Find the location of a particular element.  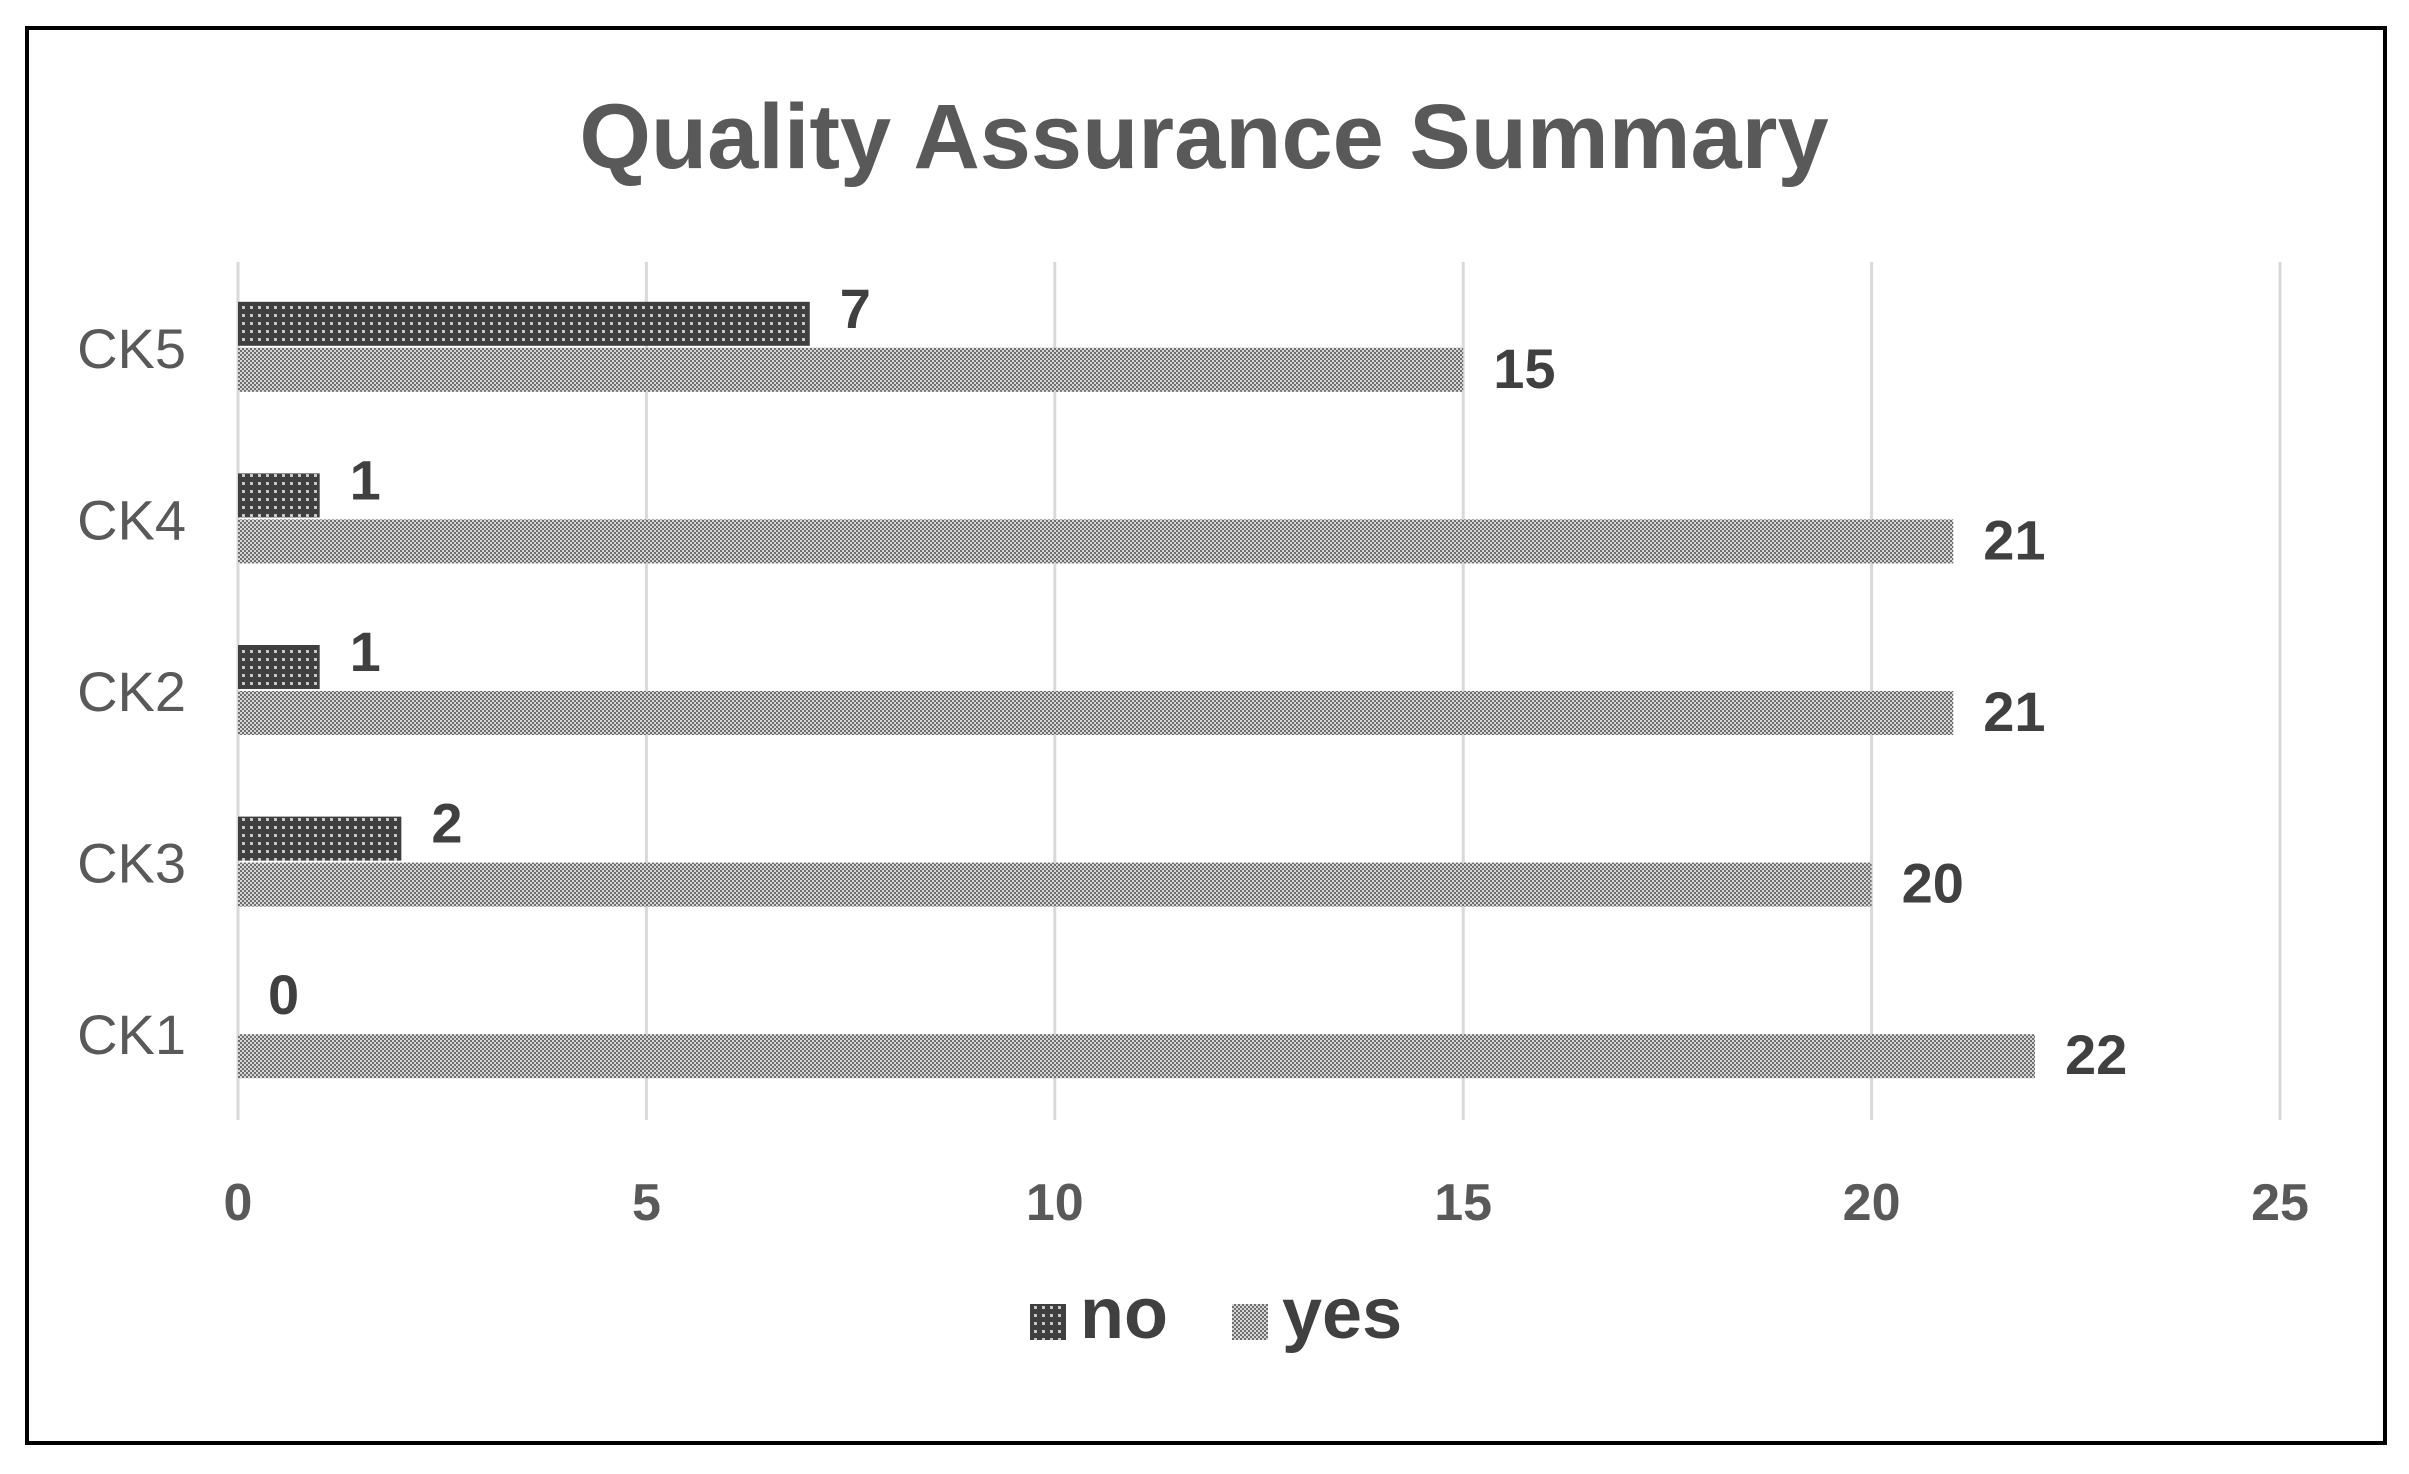

data-label-no-ck1: 0 is located at coordinates (283, 994).